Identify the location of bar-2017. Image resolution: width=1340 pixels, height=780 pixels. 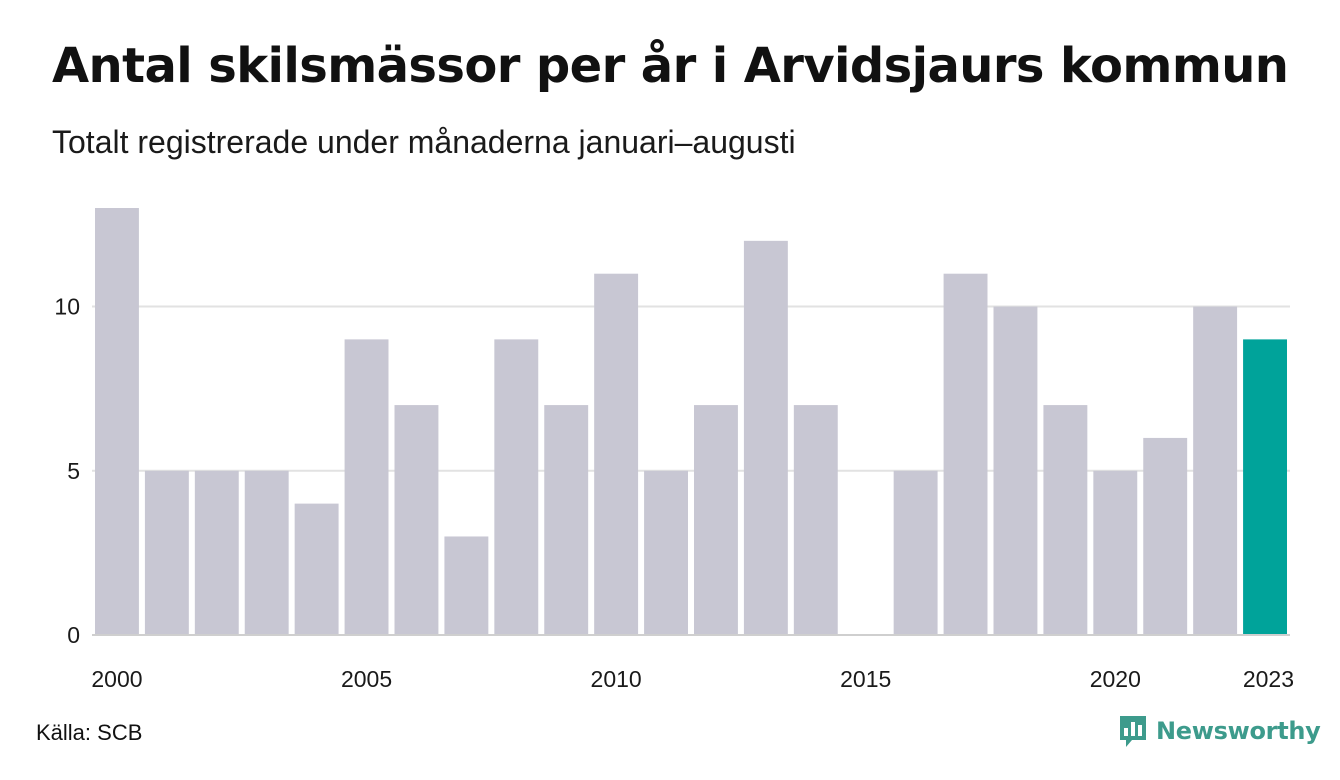
(965, 454).